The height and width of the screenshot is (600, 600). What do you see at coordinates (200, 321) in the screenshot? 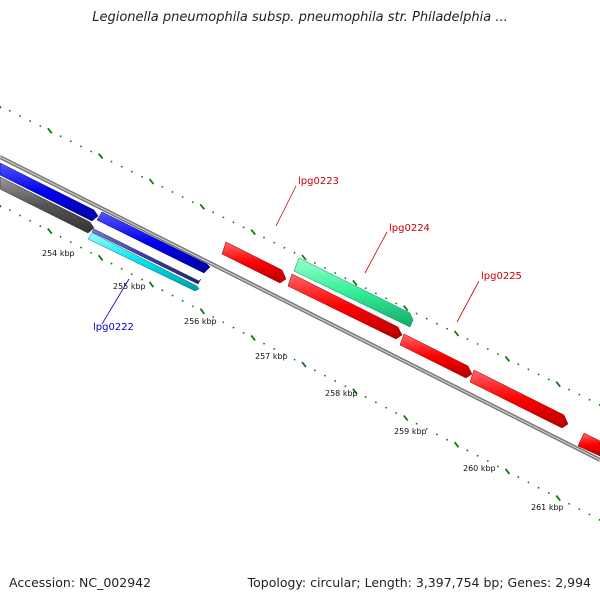
I see `scale-label-256: 256 kbp` at bounding box center [200, 321].